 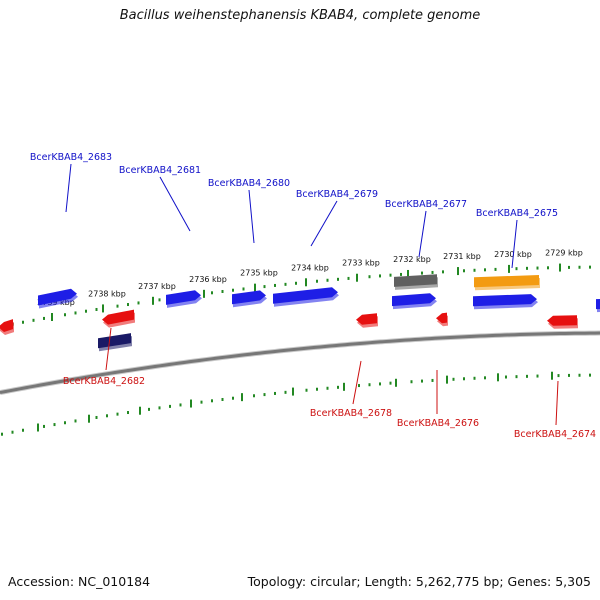 What do you see at coordinates (104, 381) in the screenshot?
I see `reverse-gene-label: BcerKBAB4_2682` at bounding box center [104, 381].